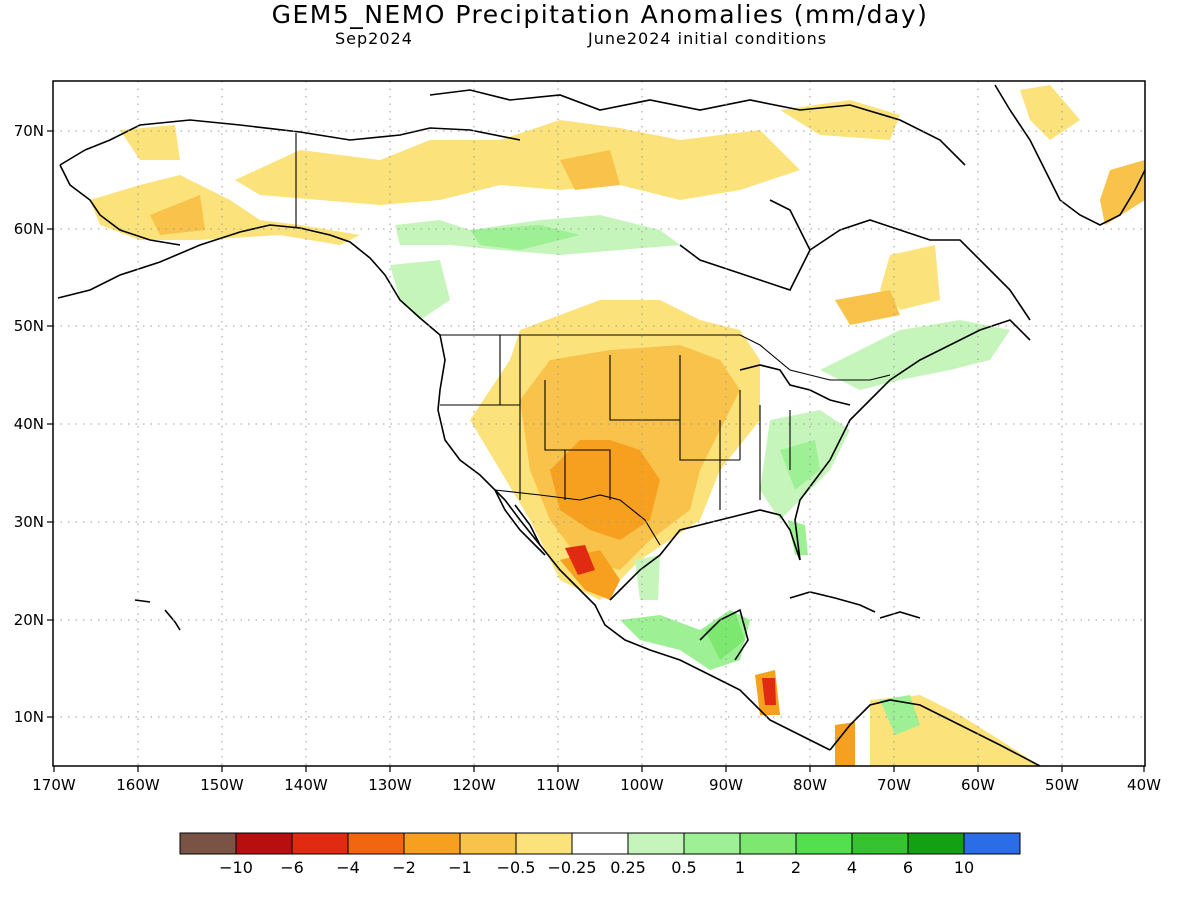 The height and width of the screenshot is (900, 1200). I want to click on colorbar-label: −0.25, so click(571, 867).